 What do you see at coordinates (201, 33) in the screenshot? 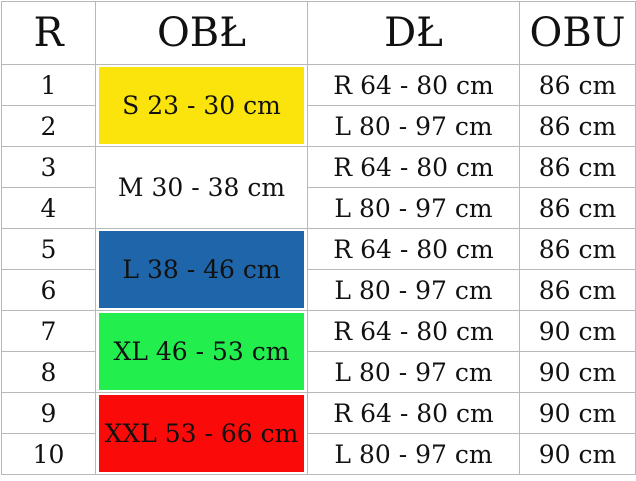
I see `header-cell: OBŁ` at bounding box center [201, 33].